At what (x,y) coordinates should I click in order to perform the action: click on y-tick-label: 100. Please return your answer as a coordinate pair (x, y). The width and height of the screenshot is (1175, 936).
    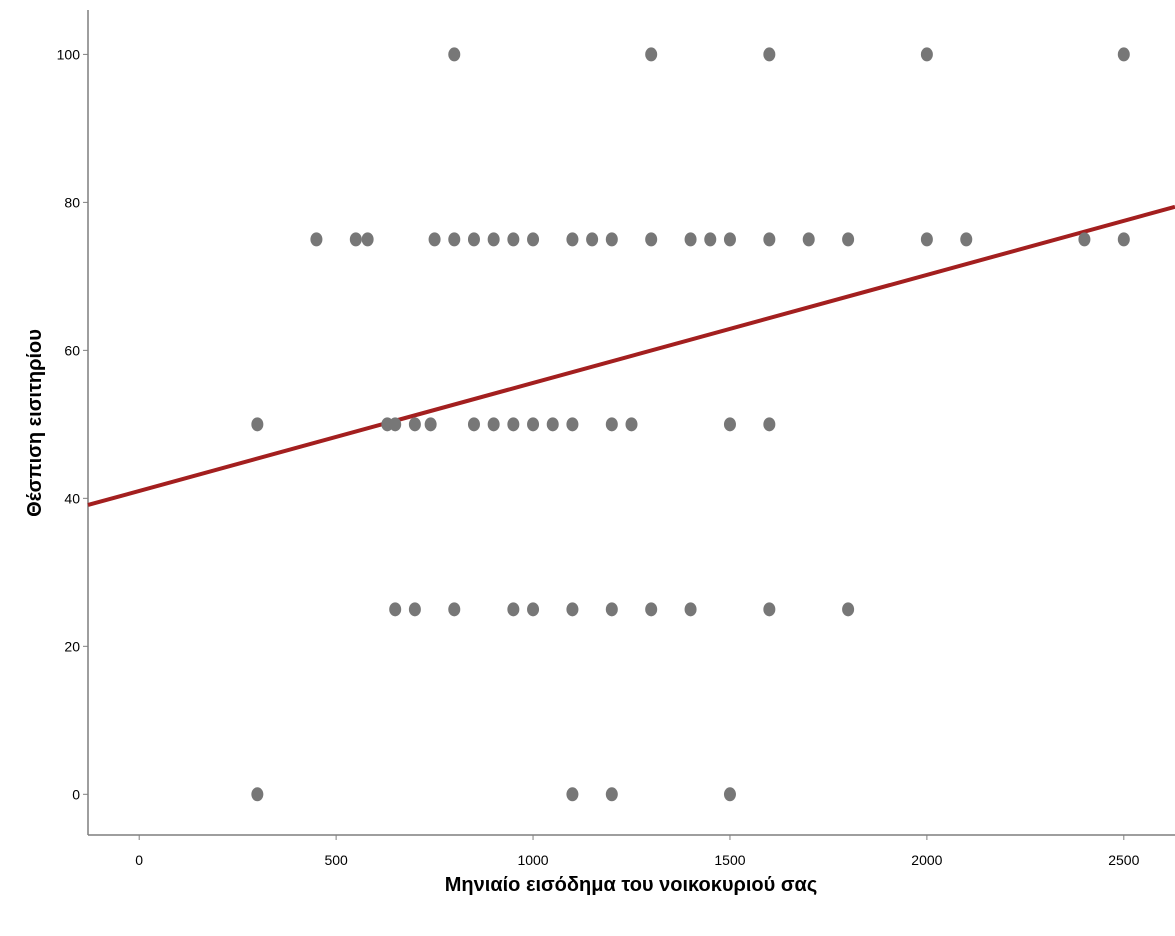
    Looking at the image, I should click on (69, 54).